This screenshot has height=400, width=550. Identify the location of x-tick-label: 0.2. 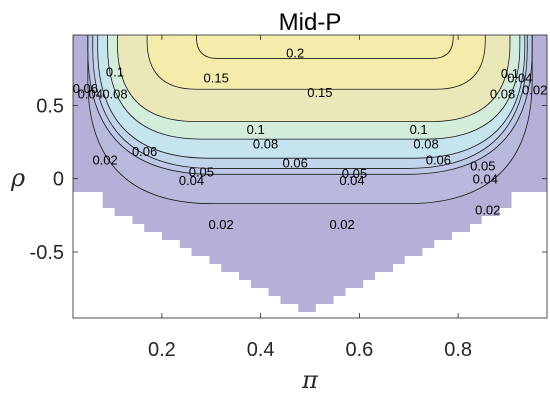
(162, 350).